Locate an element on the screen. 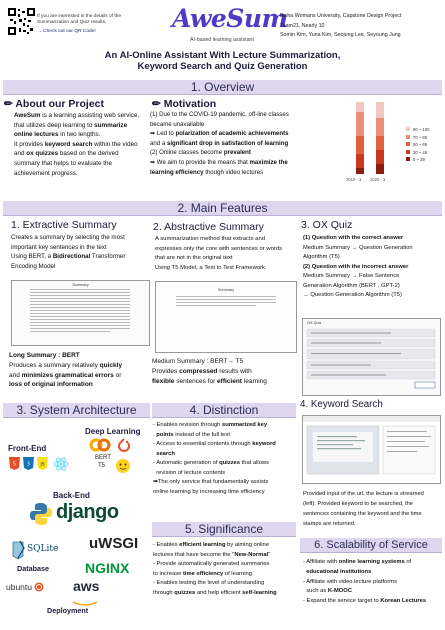 The image size is (445, 630). svg-text: 3 is located at coordinates (28, 465).